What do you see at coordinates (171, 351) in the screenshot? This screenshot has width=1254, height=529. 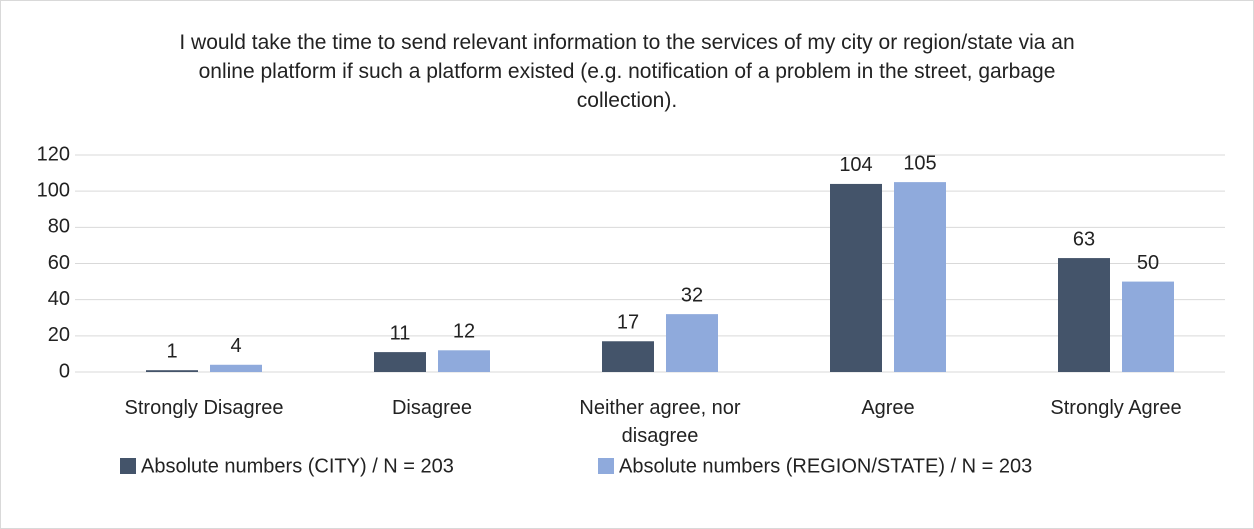 I see `data-label: 1` at bounding box center [171, 351].